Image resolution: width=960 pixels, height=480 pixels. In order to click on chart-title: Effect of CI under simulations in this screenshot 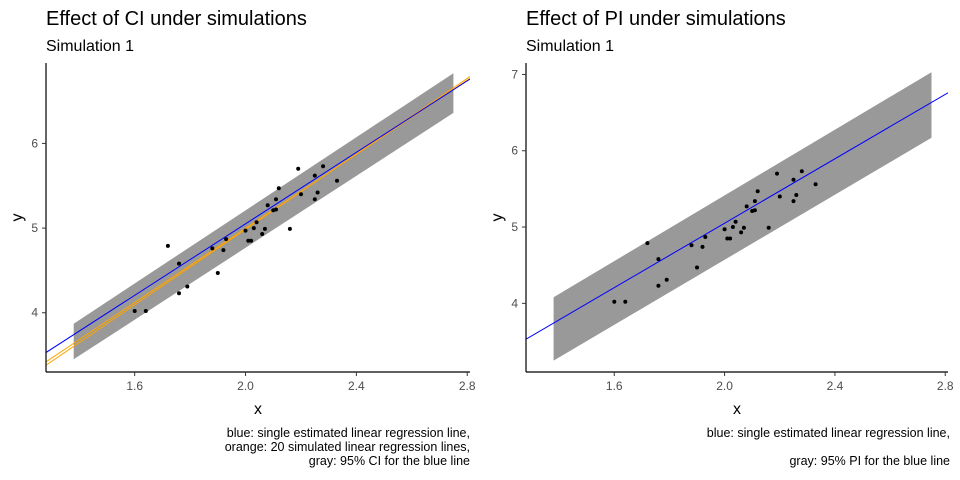, I will do `click(176, 19)`.